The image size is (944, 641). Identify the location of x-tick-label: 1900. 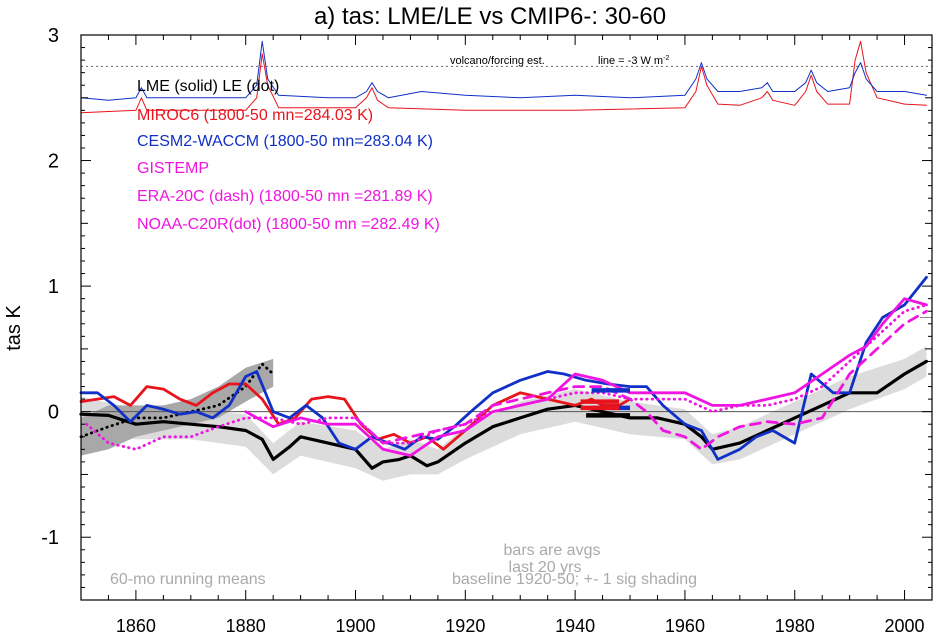
(355, 626).